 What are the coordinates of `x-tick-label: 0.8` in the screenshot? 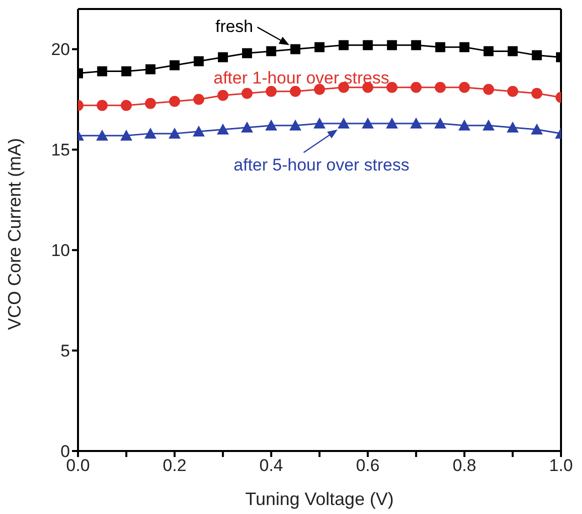 It's located at (464, 466).